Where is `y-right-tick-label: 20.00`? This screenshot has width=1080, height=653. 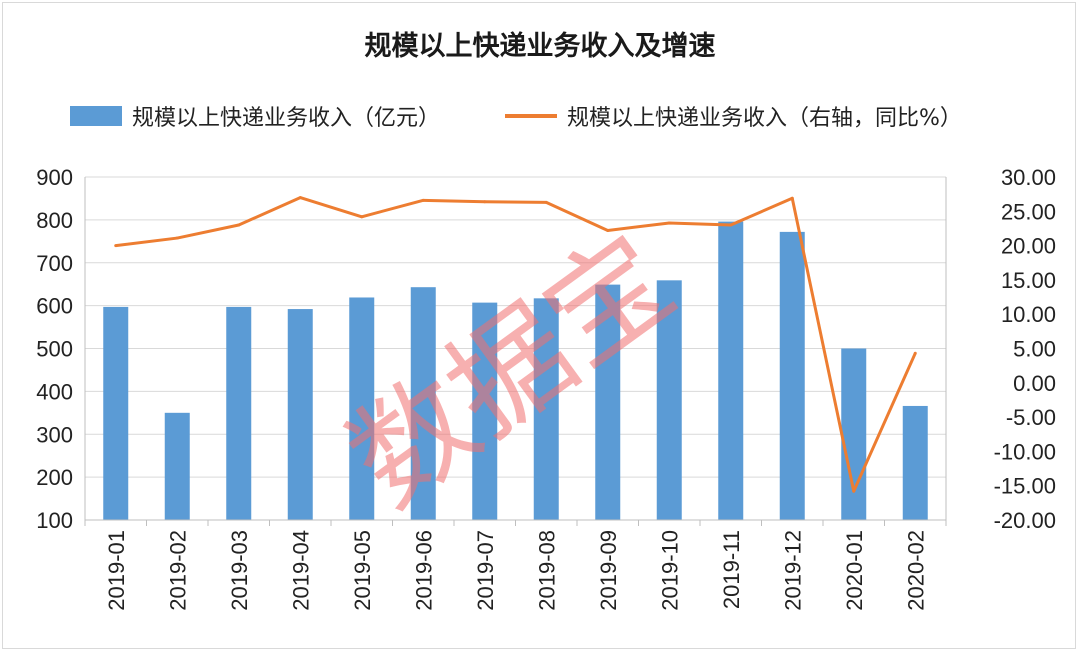 y-right-tick-label: 20.00 is located at coordinates (1028, 246).